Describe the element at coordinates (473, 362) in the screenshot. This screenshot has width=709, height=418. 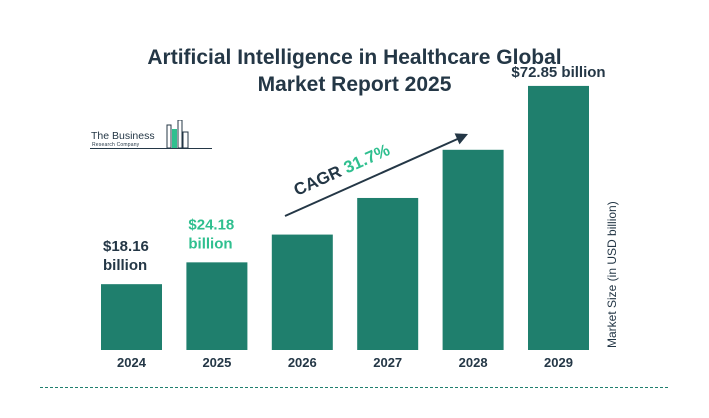
I see `x-tick-label-2028: 2028` at that location.